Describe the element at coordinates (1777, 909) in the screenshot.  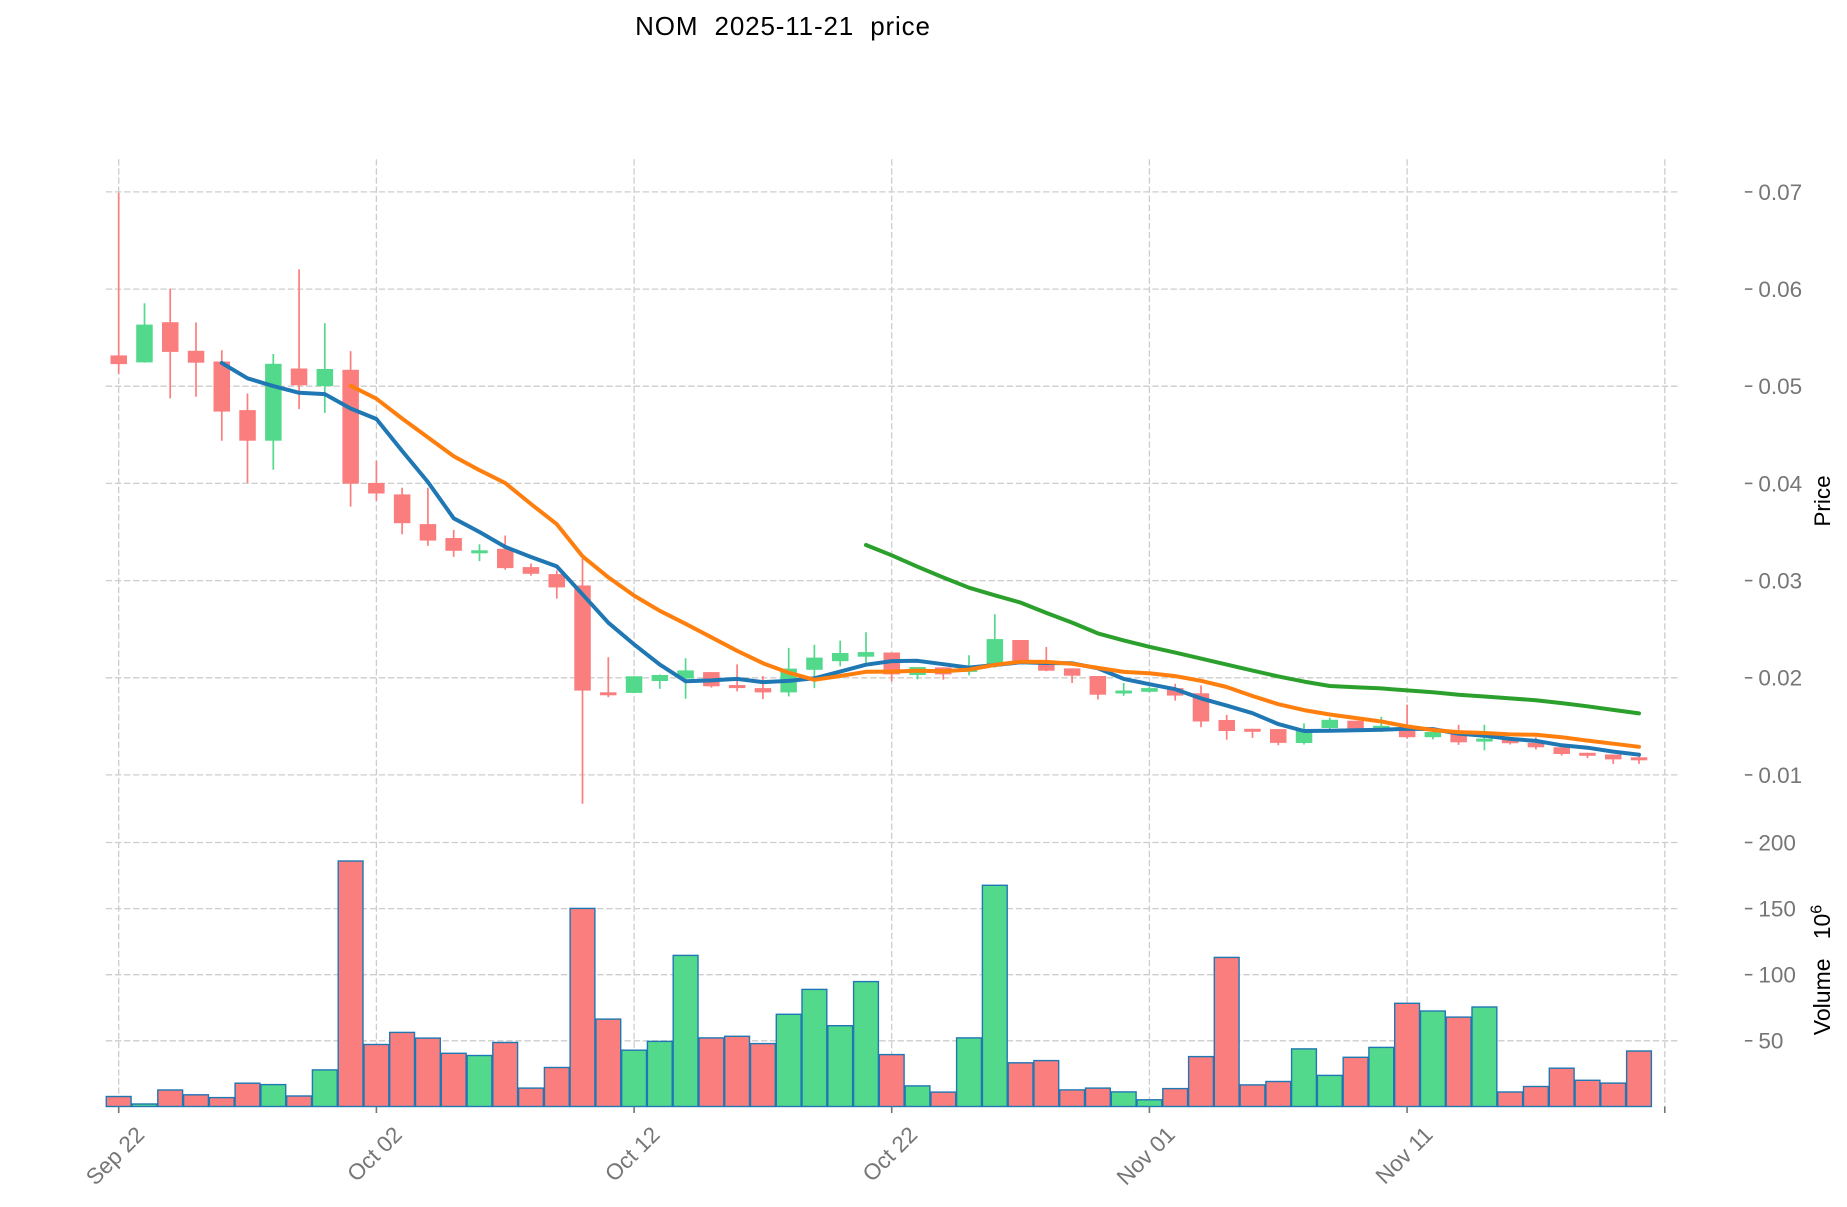
I see `svg-text: 150` at that location.